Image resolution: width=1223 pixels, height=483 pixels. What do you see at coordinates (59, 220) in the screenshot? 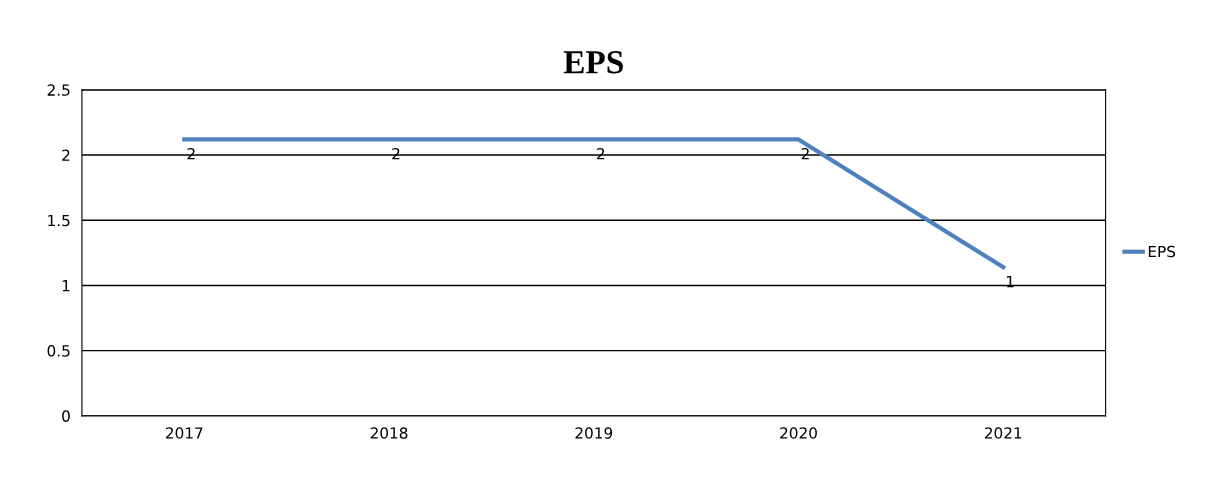
I see `y-tick-label: 1.5` at bounding box center [59, 220].